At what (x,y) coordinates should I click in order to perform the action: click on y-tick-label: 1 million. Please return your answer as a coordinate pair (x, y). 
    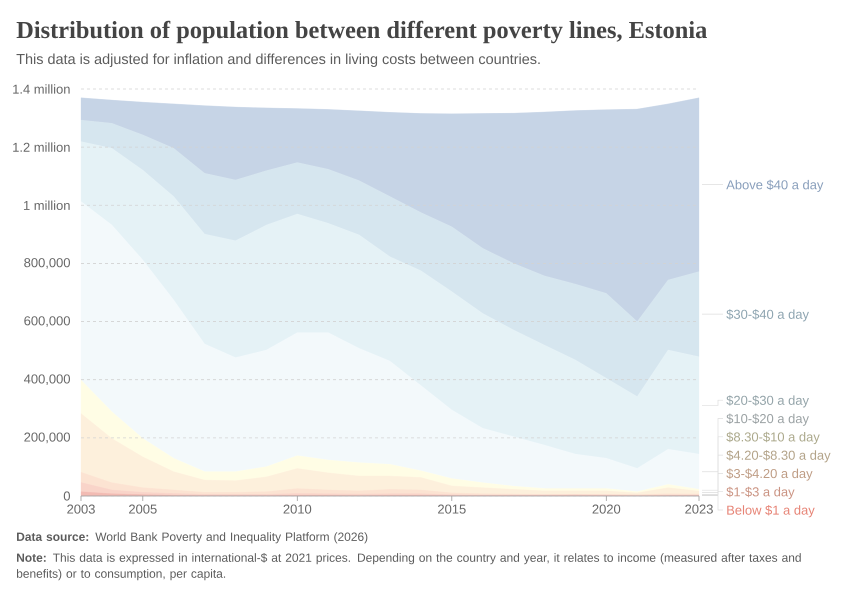
    Looking at the image, I should click on (47, 205).